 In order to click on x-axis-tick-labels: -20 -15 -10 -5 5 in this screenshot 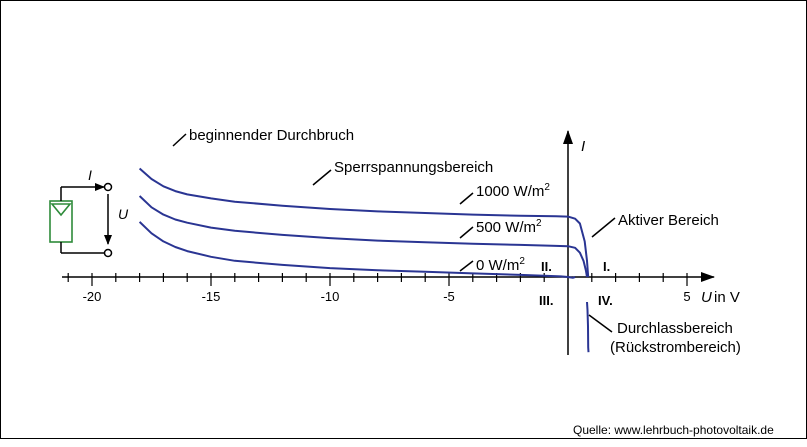, I will do `click(387, 296)`.